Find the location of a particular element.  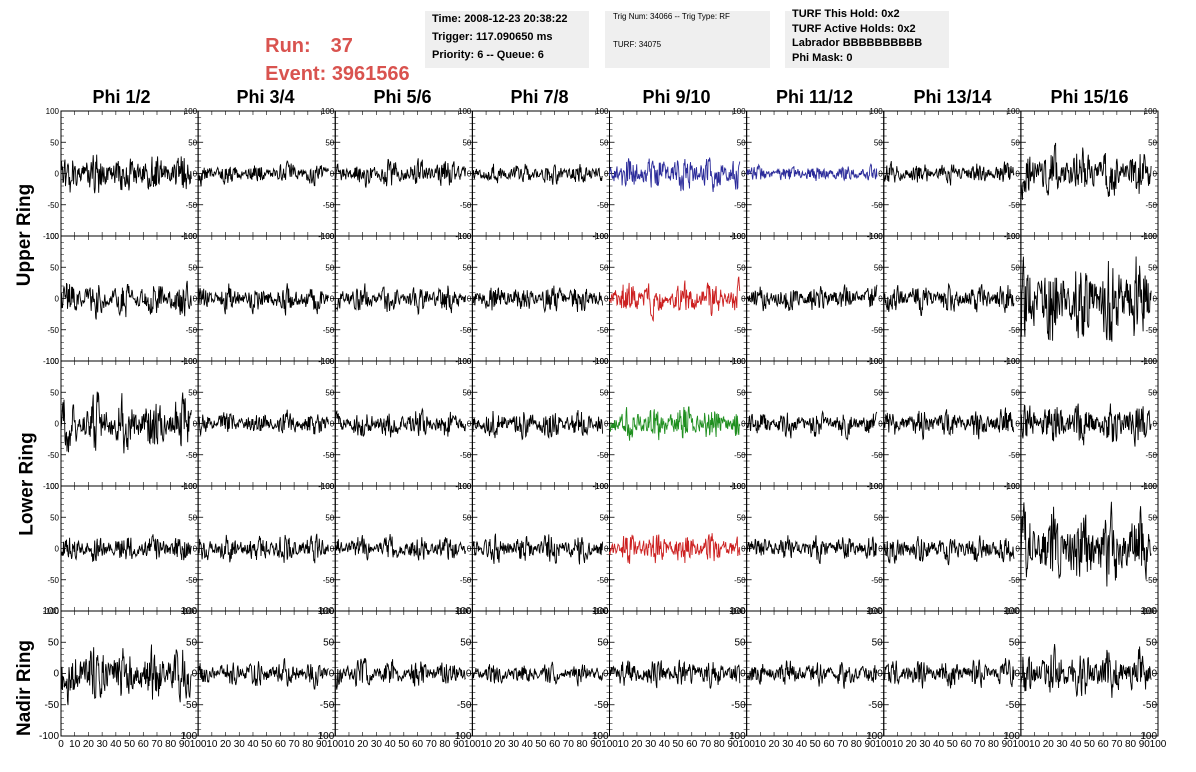

x-tick-label: 90 is located at coordinates (459, 744).